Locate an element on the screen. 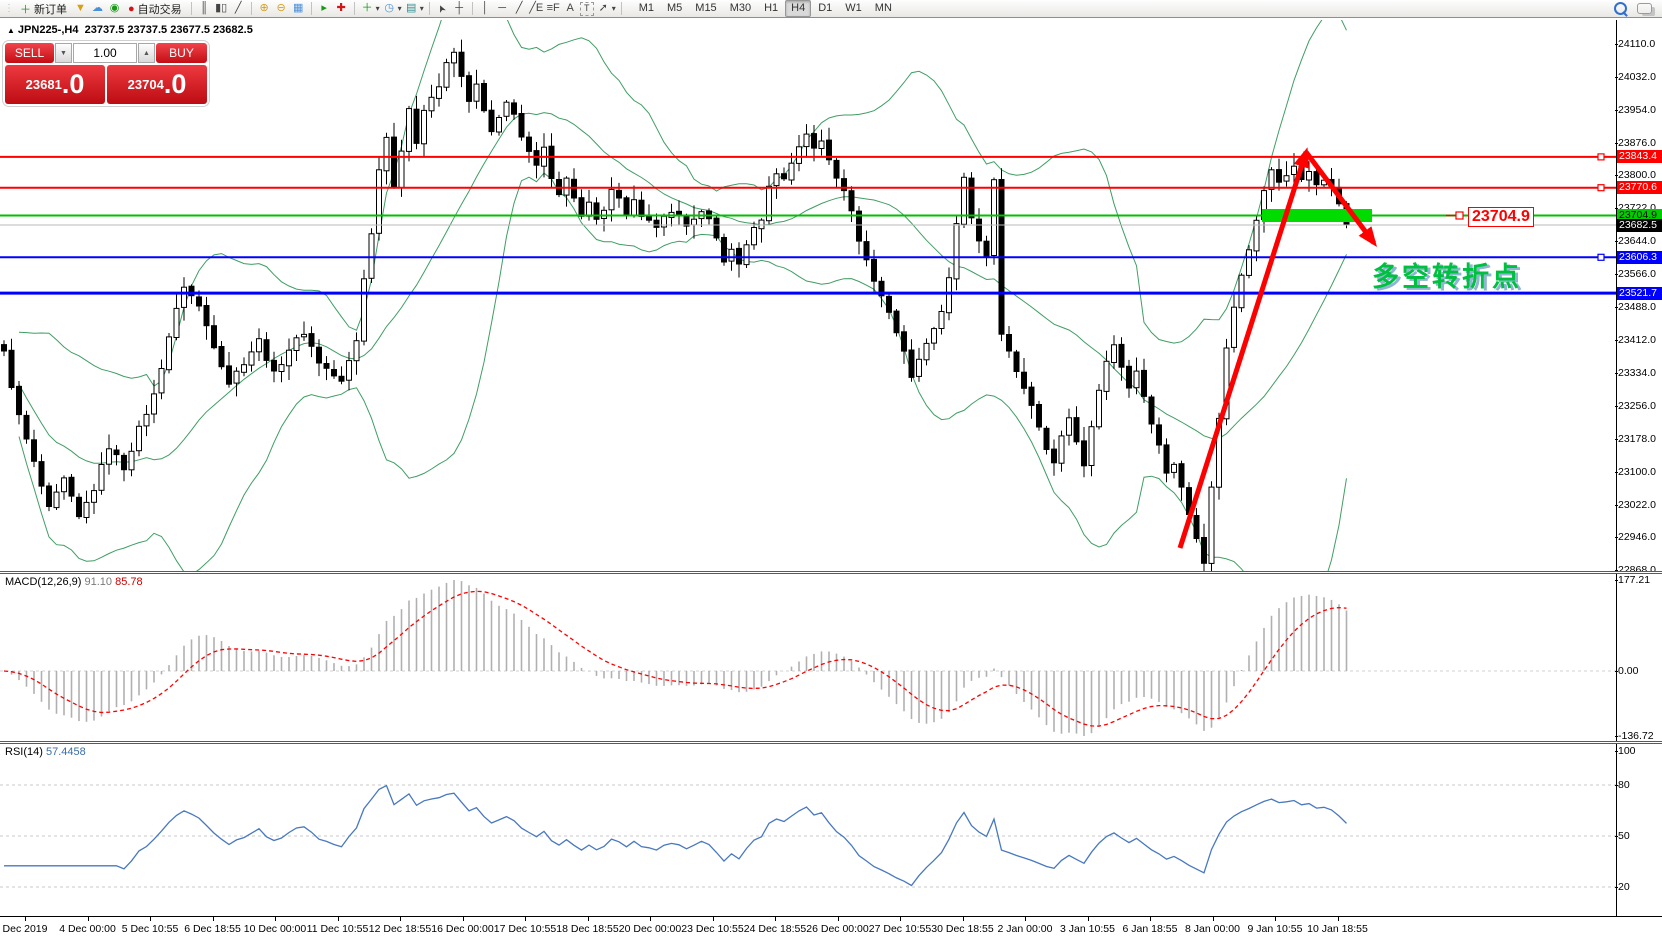  price-level-badge: 23606.3 is located at coordinates (1639, 257).